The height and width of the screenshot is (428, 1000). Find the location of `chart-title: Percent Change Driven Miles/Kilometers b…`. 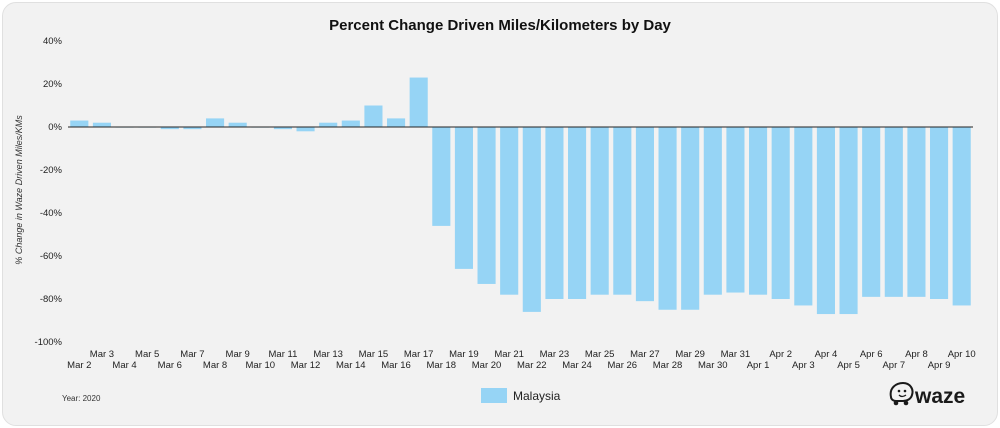

chart-title: Percent Change Driven Miles/Kilometers b… is located at coordinates (500, 25).